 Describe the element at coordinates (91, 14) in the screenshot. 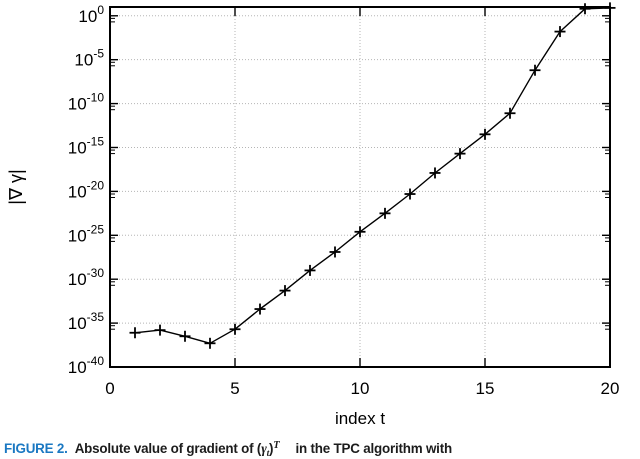

I see `y-axis-tick-label: 10⁰` at that location.